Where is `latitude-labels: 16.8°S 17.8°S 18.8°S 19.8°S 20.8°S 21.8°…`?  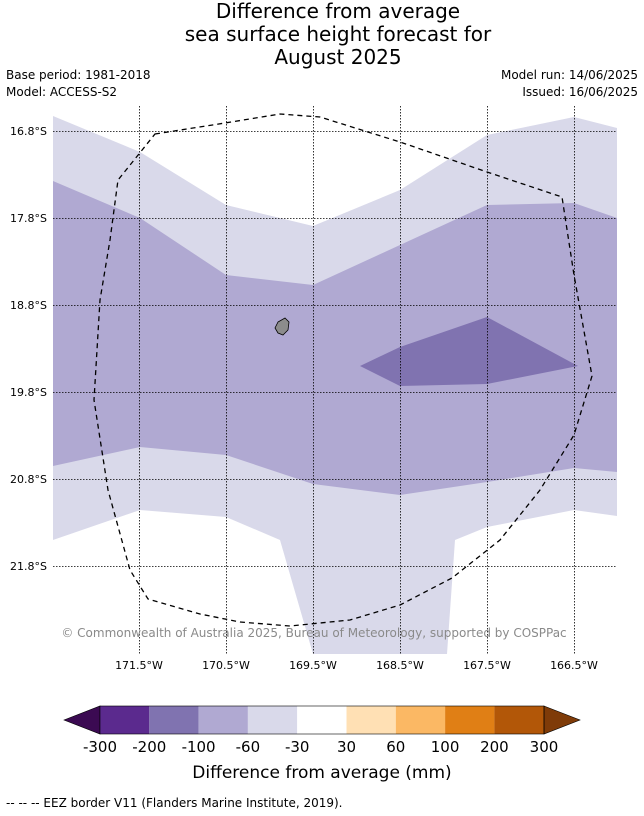 latitude-labels: 16.8°S 17.8°S 18.8°S 19.8°S 20.8°S 21.8°… is located at coordinates (28, 349).